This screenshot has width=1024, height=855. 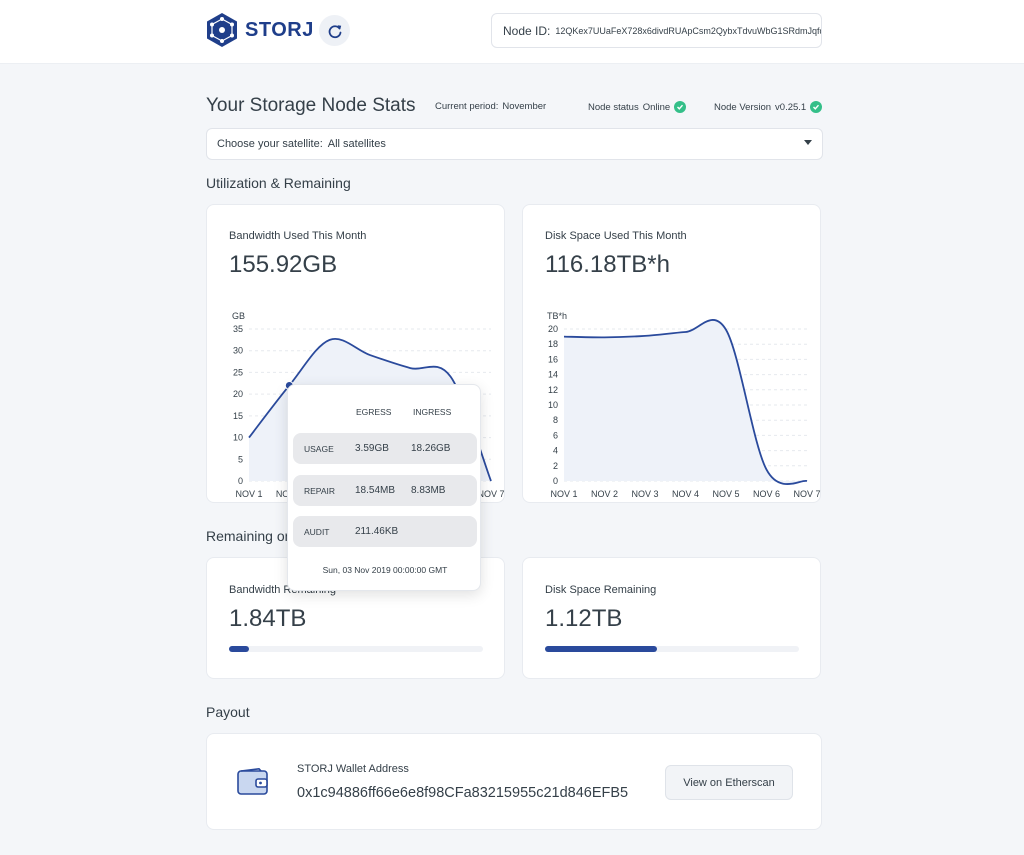 What do you see at coordinates (616, 236) in the screenshot?
I see `disk-used-label: Disk Space Used This Month` at bounding box center [616, 236].